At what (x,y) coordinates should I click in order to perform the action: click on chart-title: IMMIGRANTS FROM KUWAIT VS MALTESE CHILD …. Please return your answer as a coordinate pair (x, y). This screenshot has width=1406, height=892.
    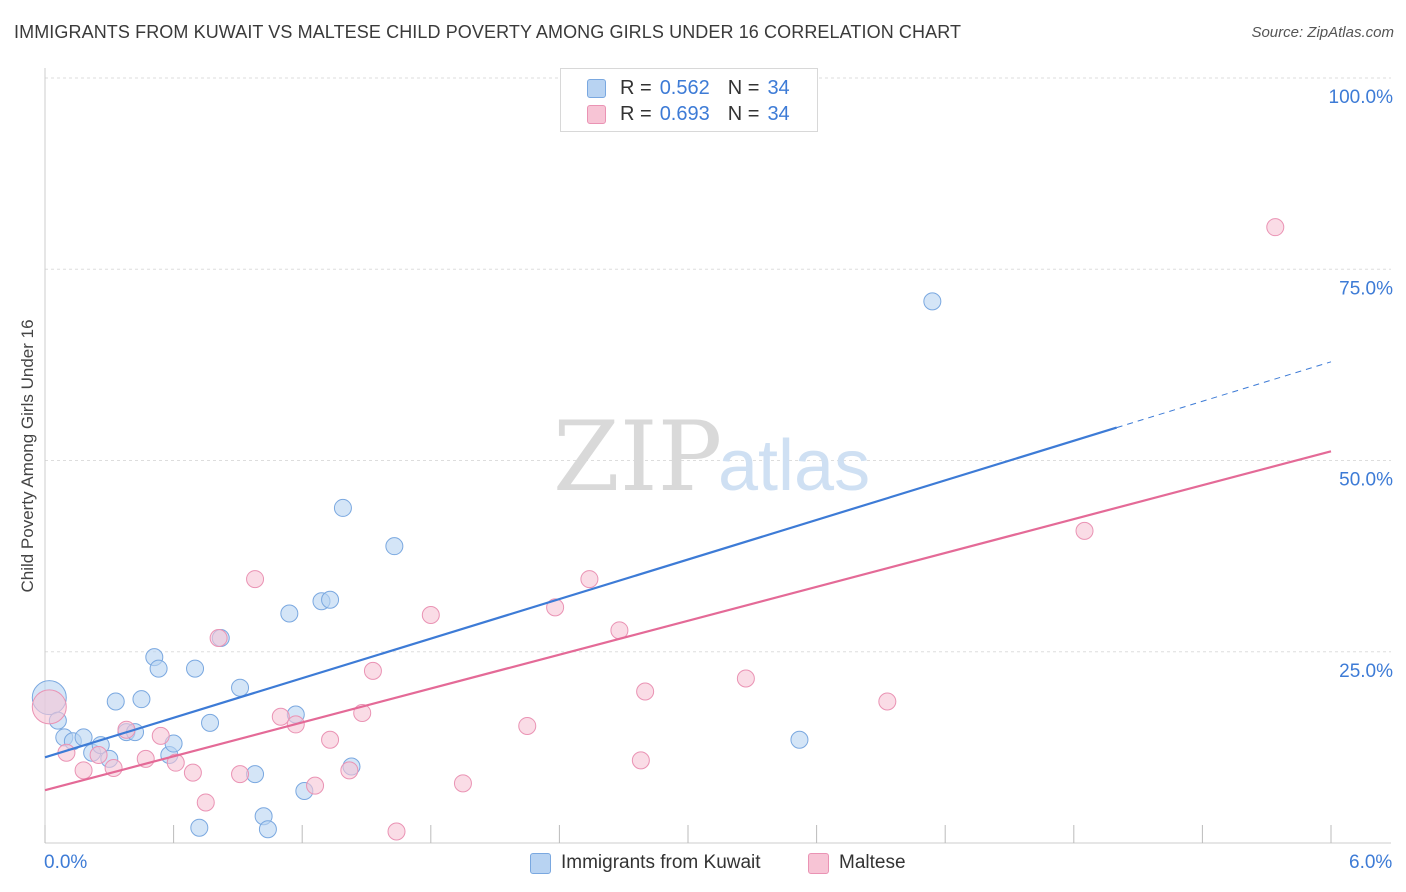
    Looking at the image, I should click on (488, 32).